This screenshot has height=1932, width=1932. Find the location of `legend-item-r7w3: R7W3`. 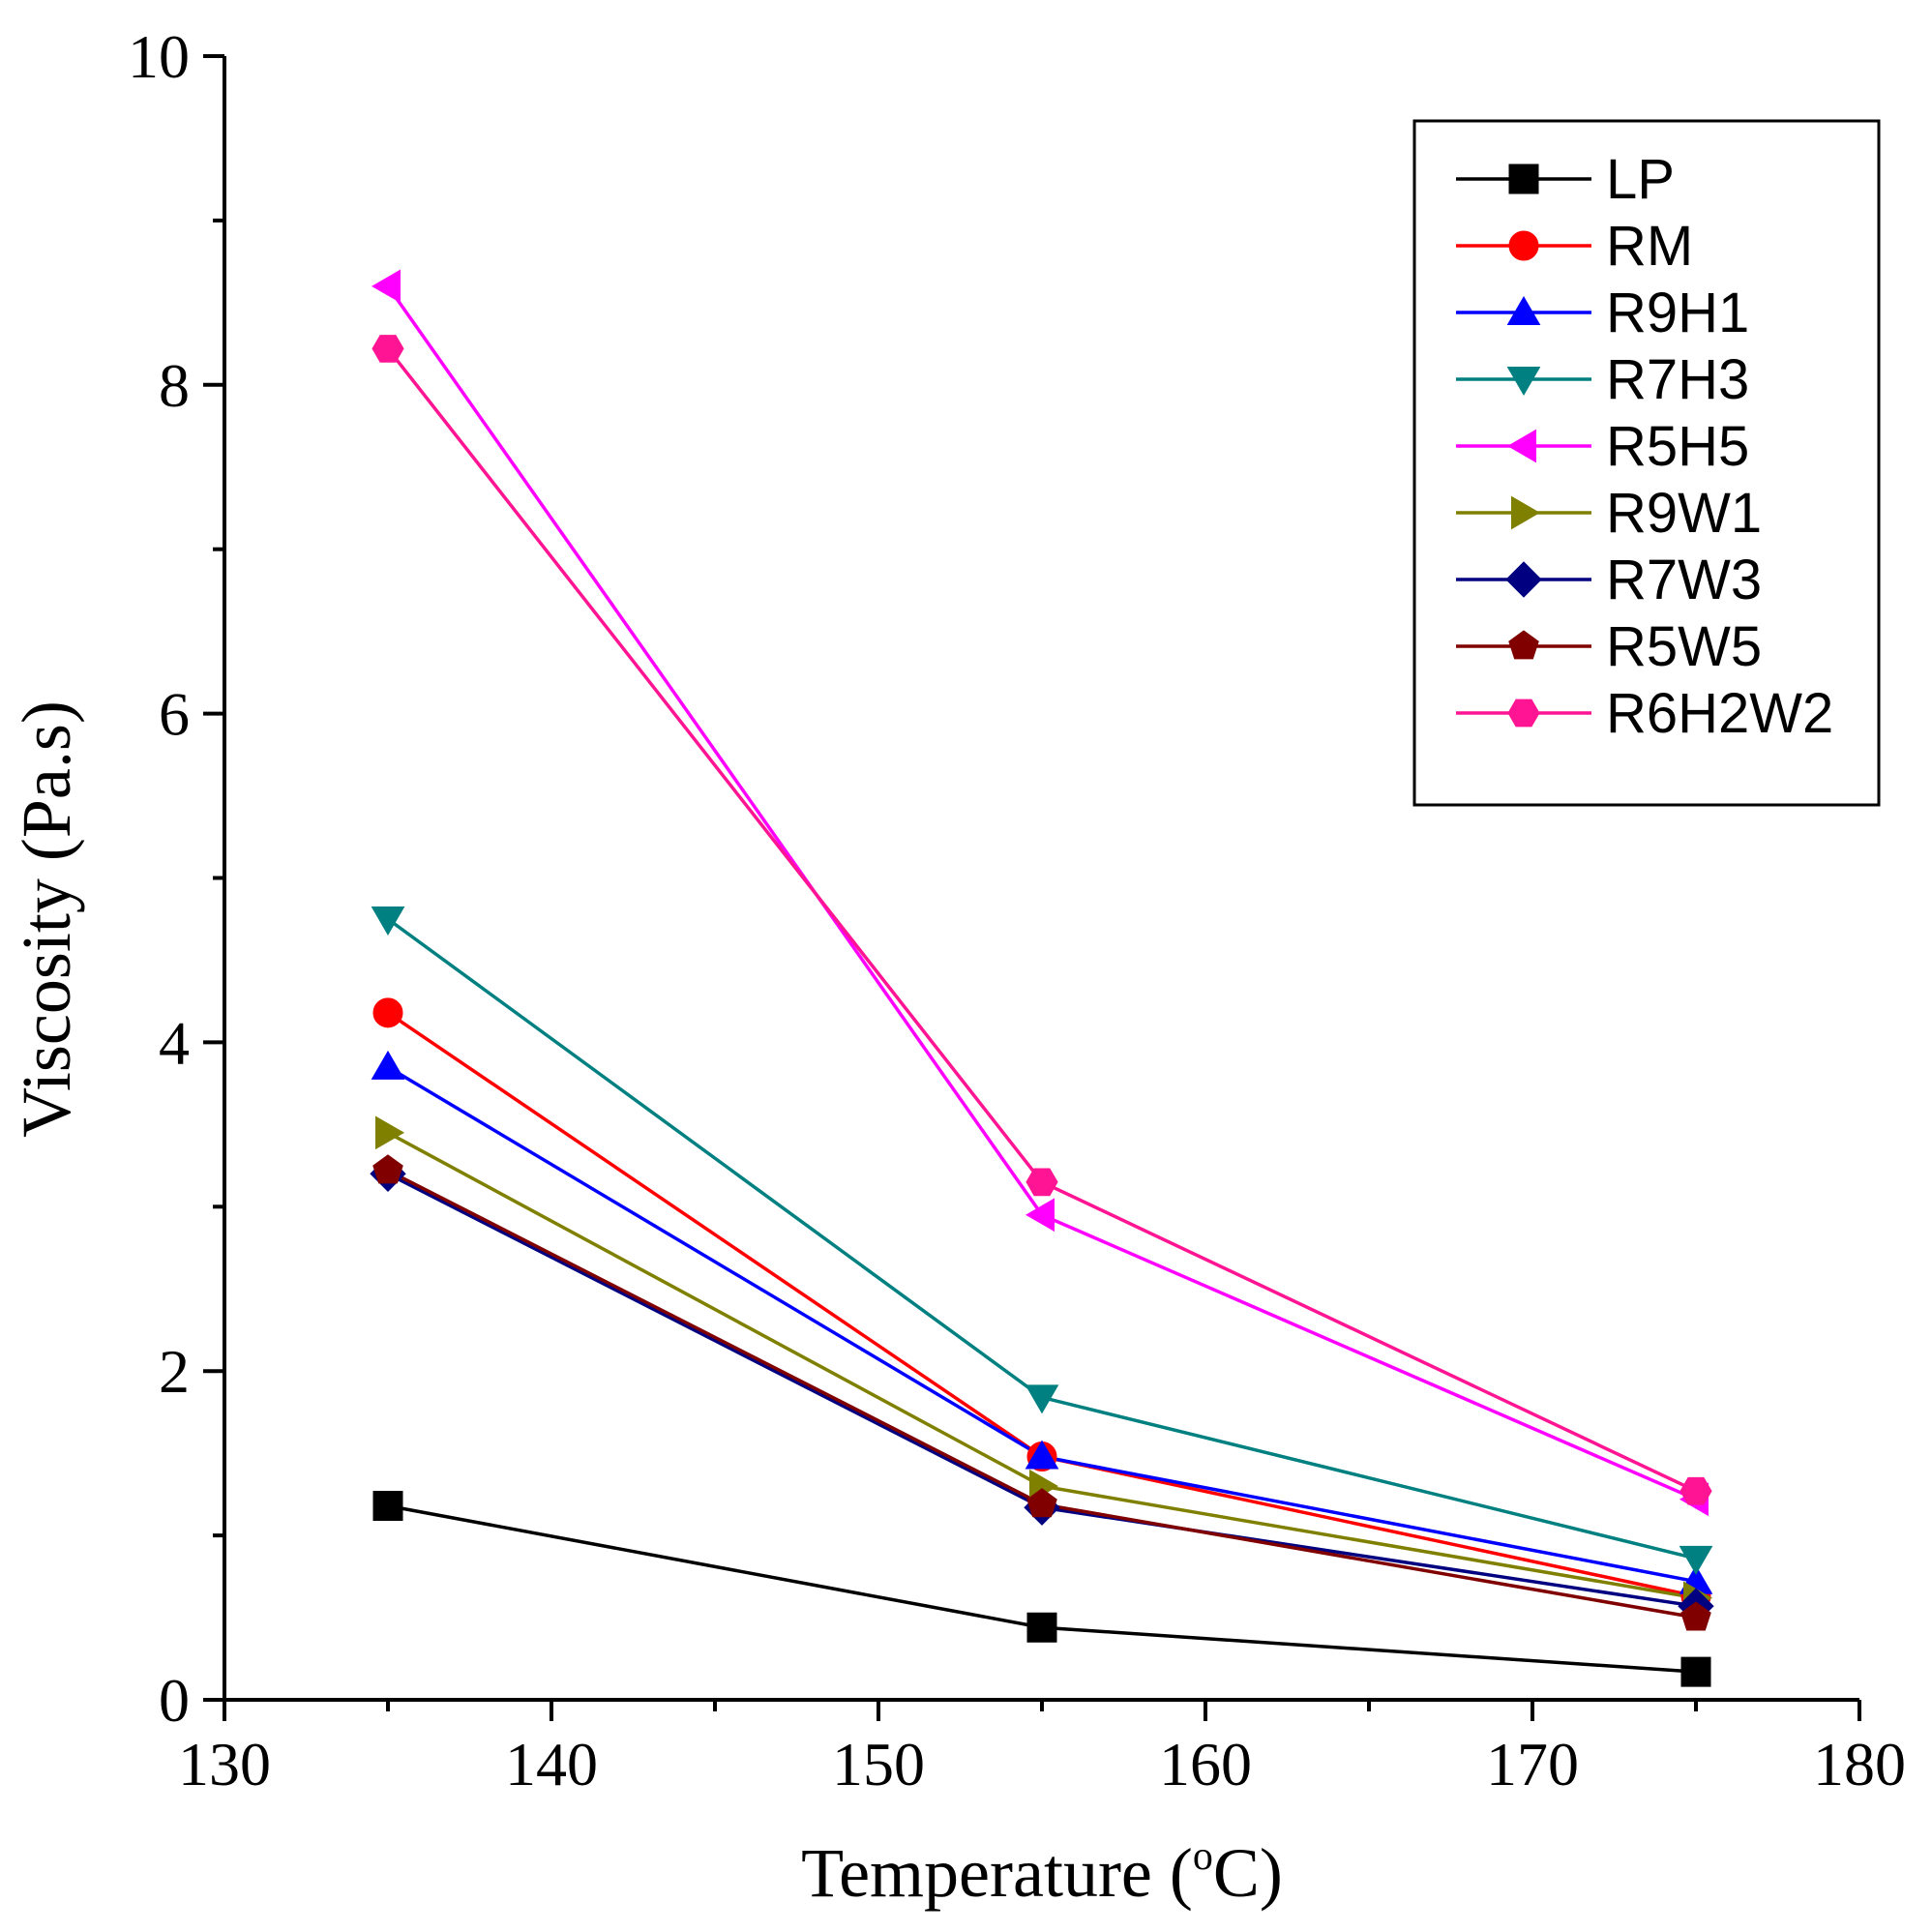

legend-item-r7w3: R7W3 is located at coordinates (1609, 580).